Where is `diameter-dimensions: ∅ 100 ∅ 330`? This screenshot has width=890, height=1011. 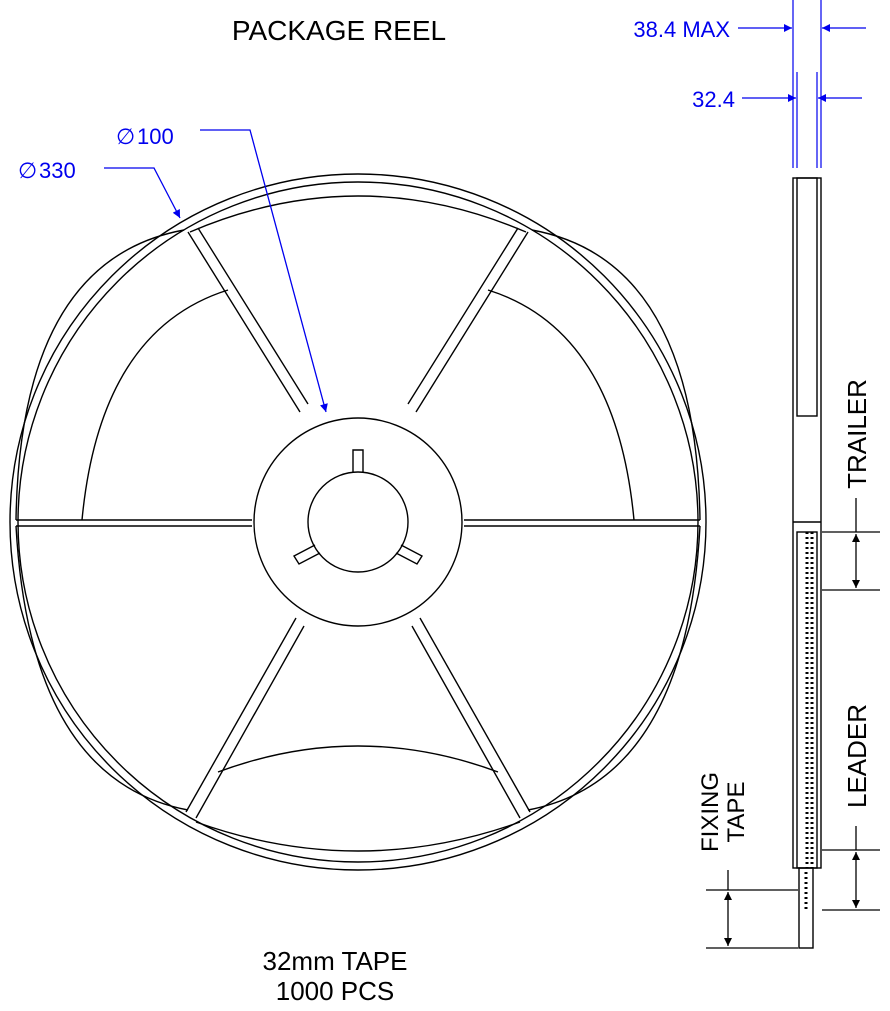
diameter-dimensions: ∅ 100 ∅ 330 is located at coordinates (173, 268).